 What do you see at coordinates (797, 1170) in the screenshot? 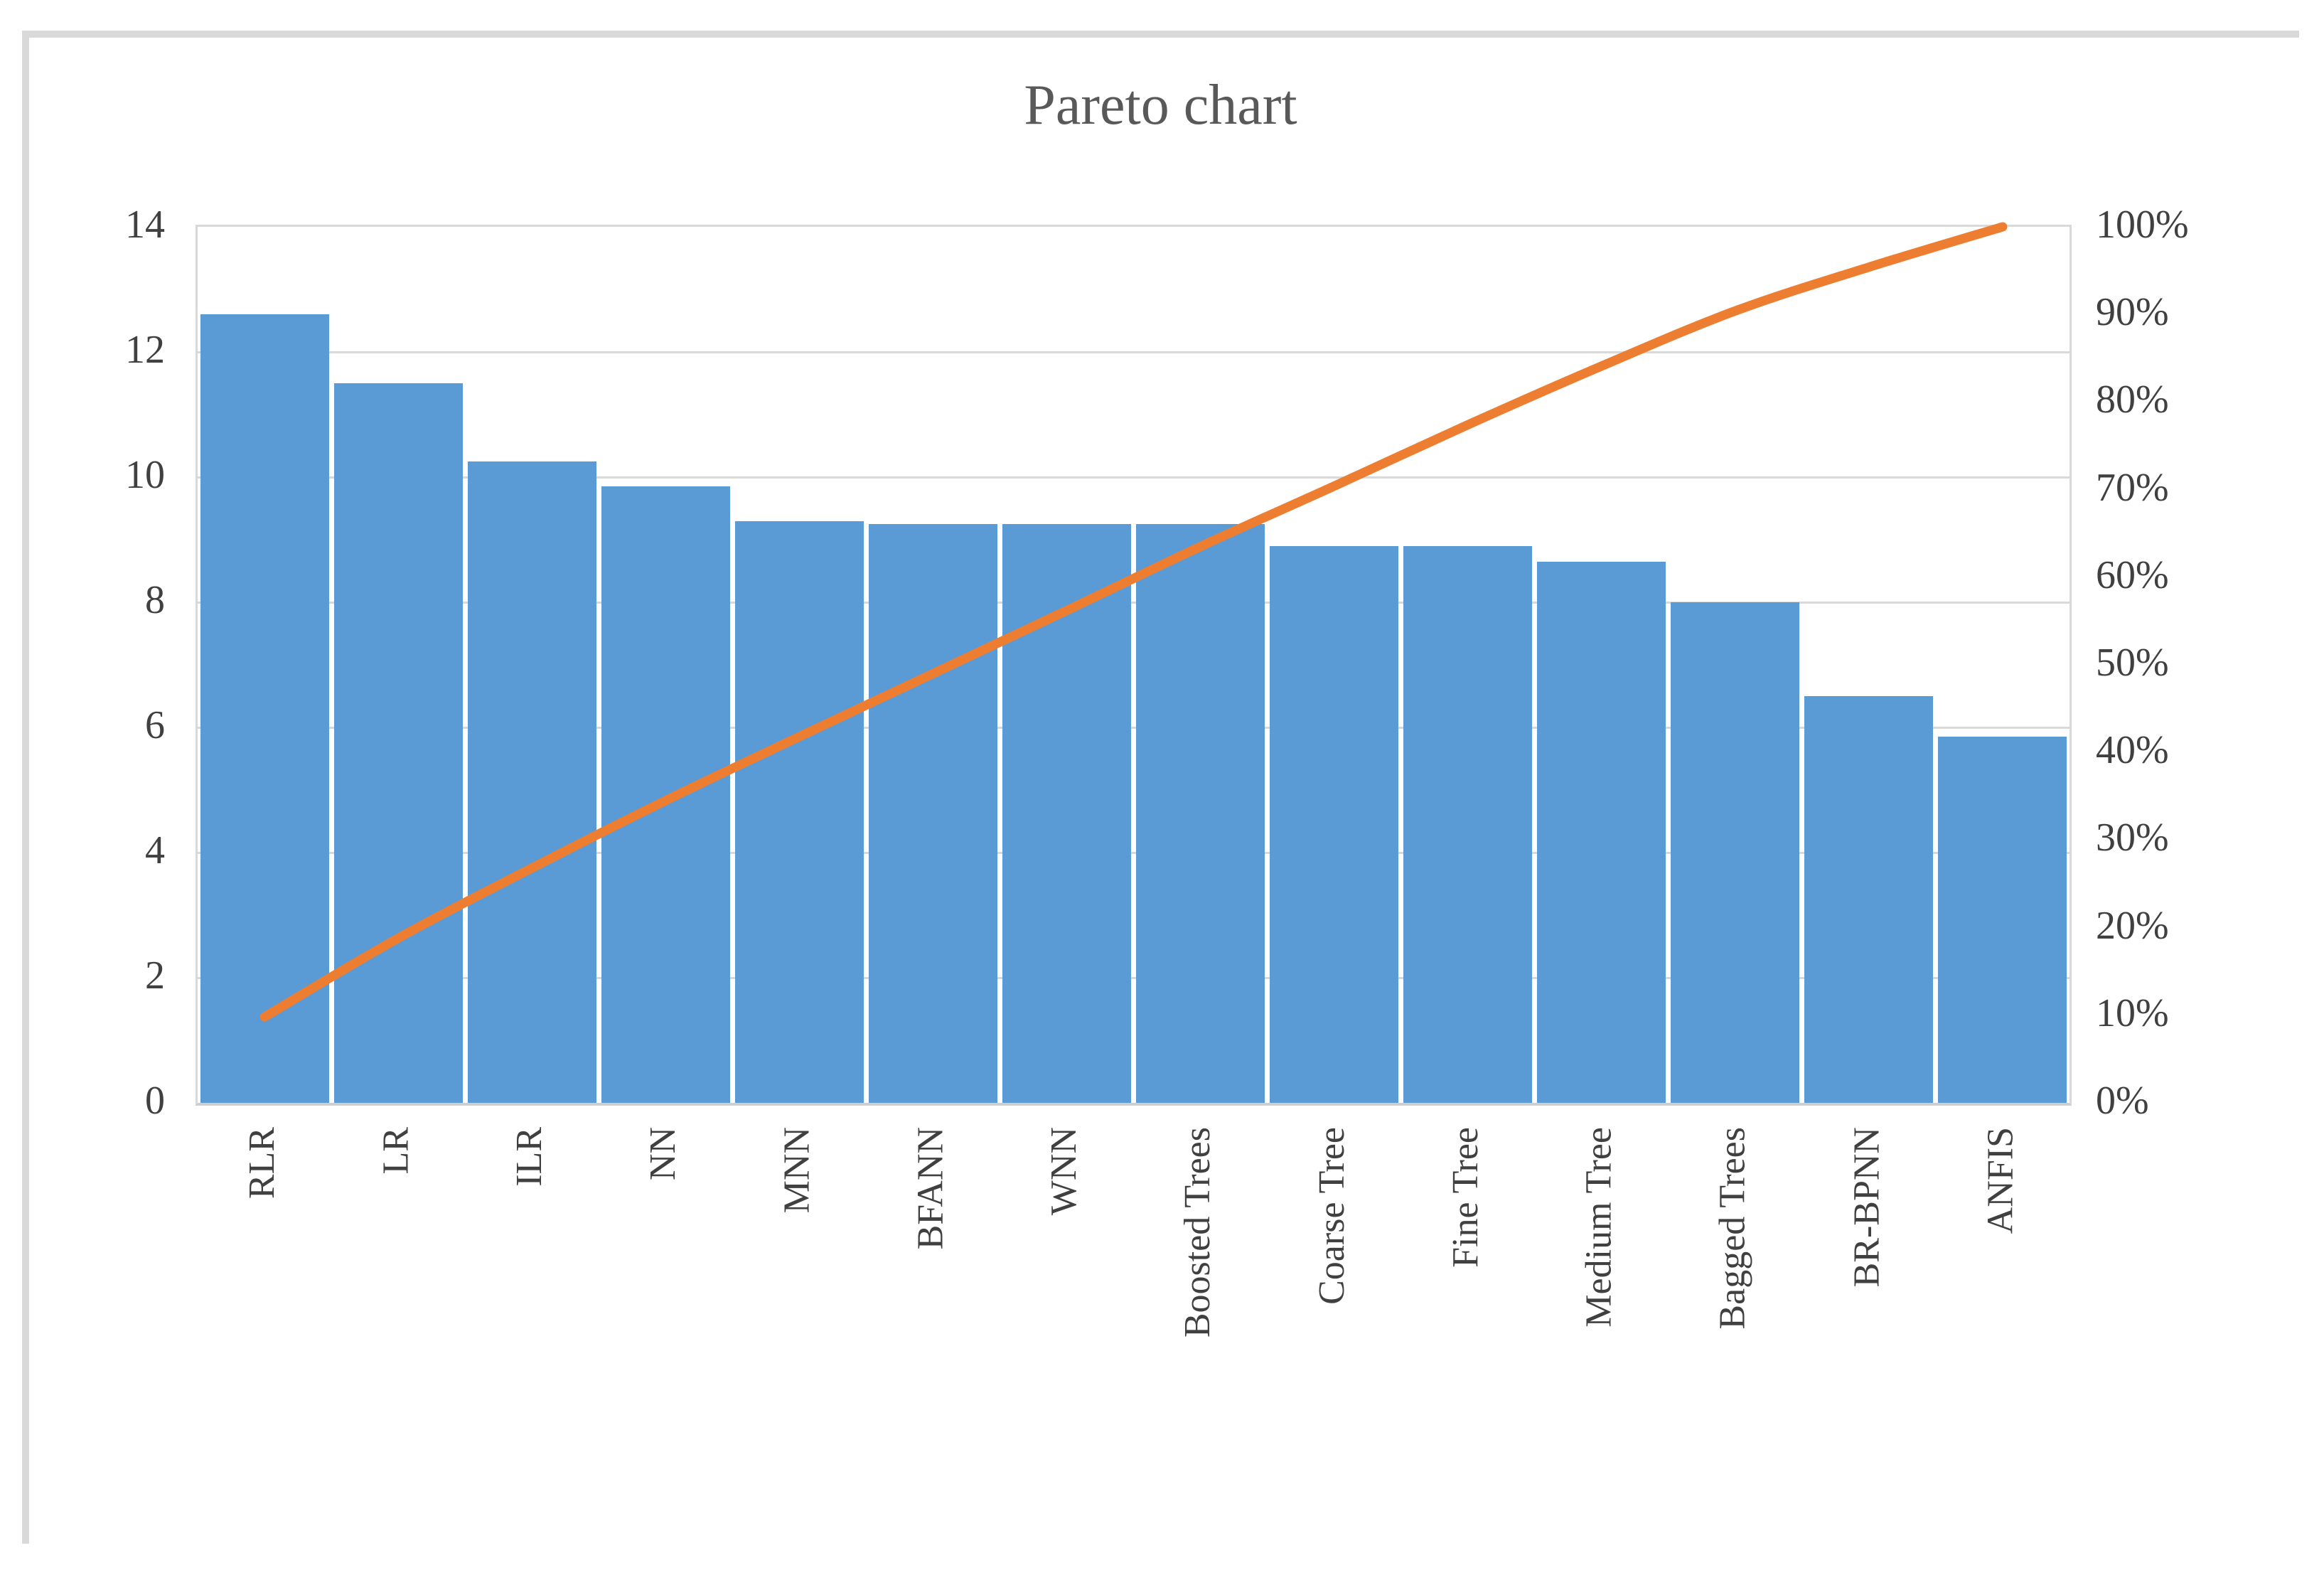
I see `category-label: MNN` at bounding box center [797, 1170].